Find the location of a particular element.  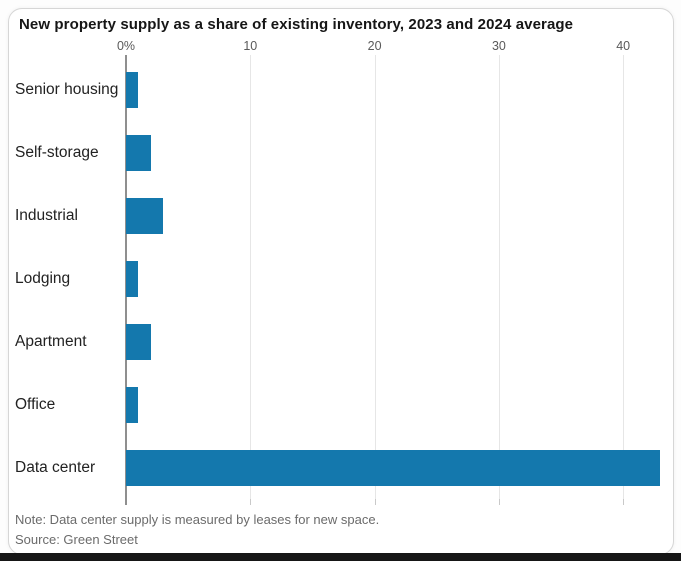

category-label: Apartment is located at coordinates (51, 341).